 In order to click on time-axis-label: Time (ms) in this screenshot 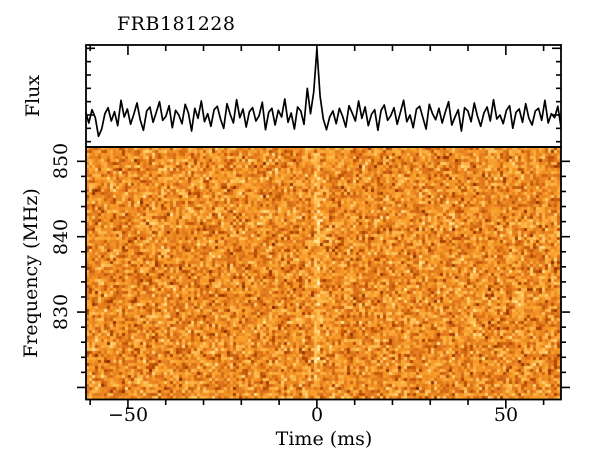, I will do `click(324, 439)`.